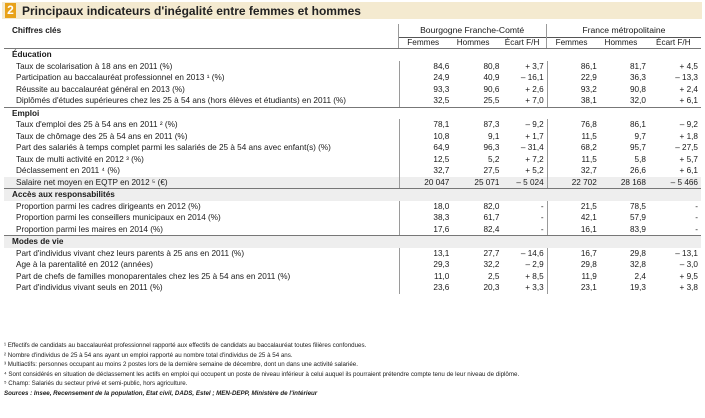 Image resolution: width=705 pixels, height=418 pixels. I want to click on value-cell: 64,9, so click(424, 148).